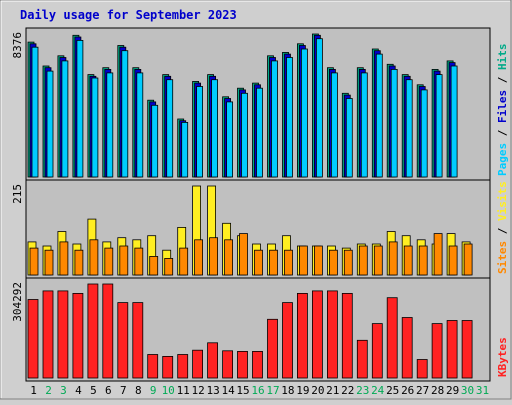 Image resolution: width=512 pixels, height=405 pixels. Describe the element at coordinates (78, 390) in the screenshot. I see `day-label-4: 4` at that location.